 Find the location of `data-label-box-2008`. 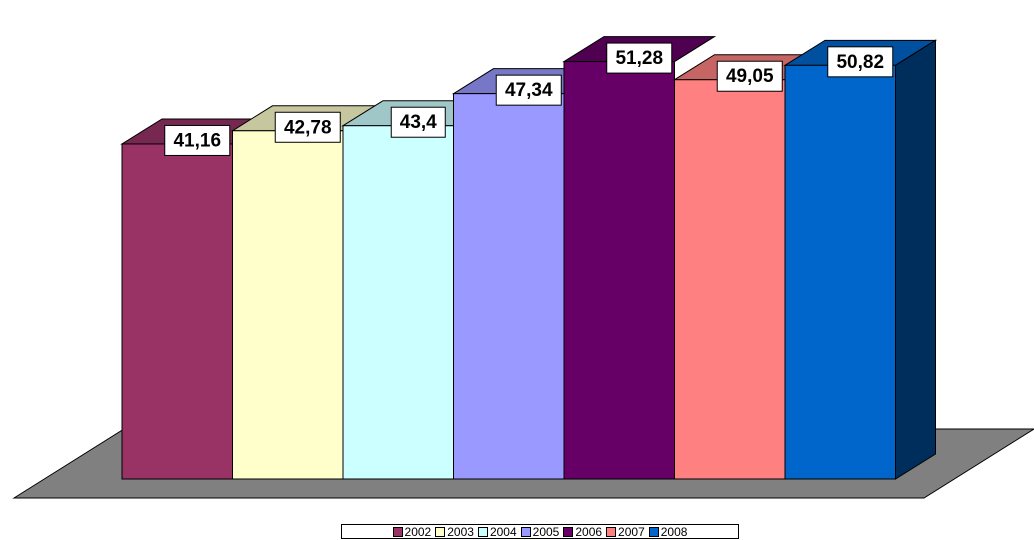

data-label-box-2008 is located at coordinates (860, 62).